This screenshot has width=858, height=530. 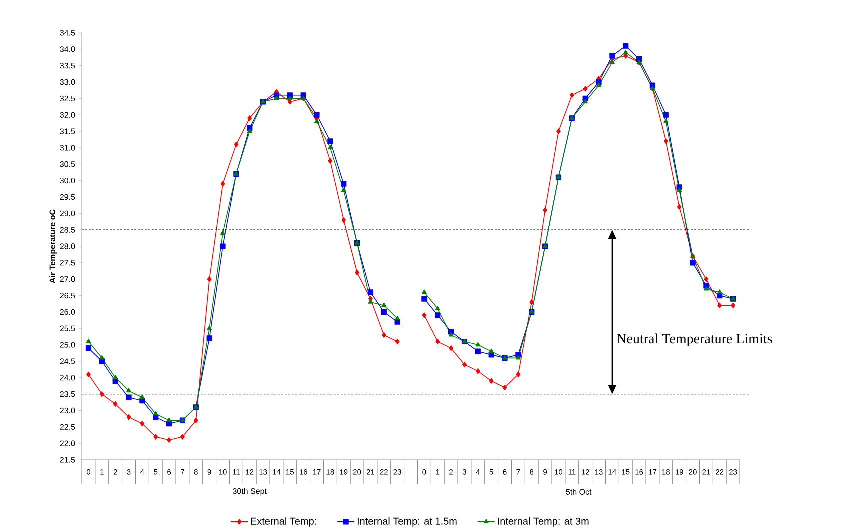 What do you see at coordinates (68, 345) in the screenshot?
I see `y-tick-label: 25.0` at bounding box center [68, 345].